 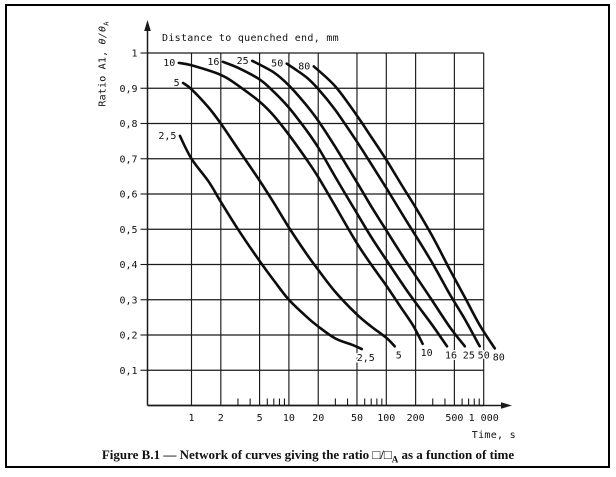 What do you see at coordinates (243, 61) in the screenshot?
I see `curve-label-top-25: 25` at bounding box center [243, 61].